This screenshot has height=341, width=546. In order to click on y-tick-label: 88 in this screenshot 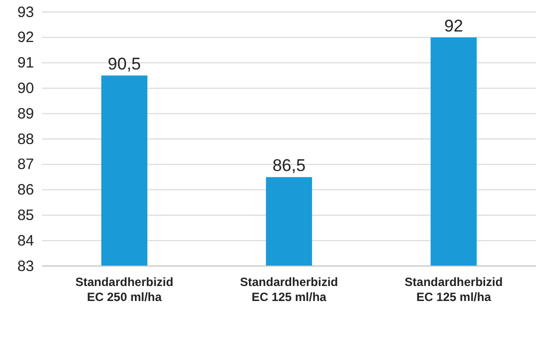, I will do `click(25, 139)`.